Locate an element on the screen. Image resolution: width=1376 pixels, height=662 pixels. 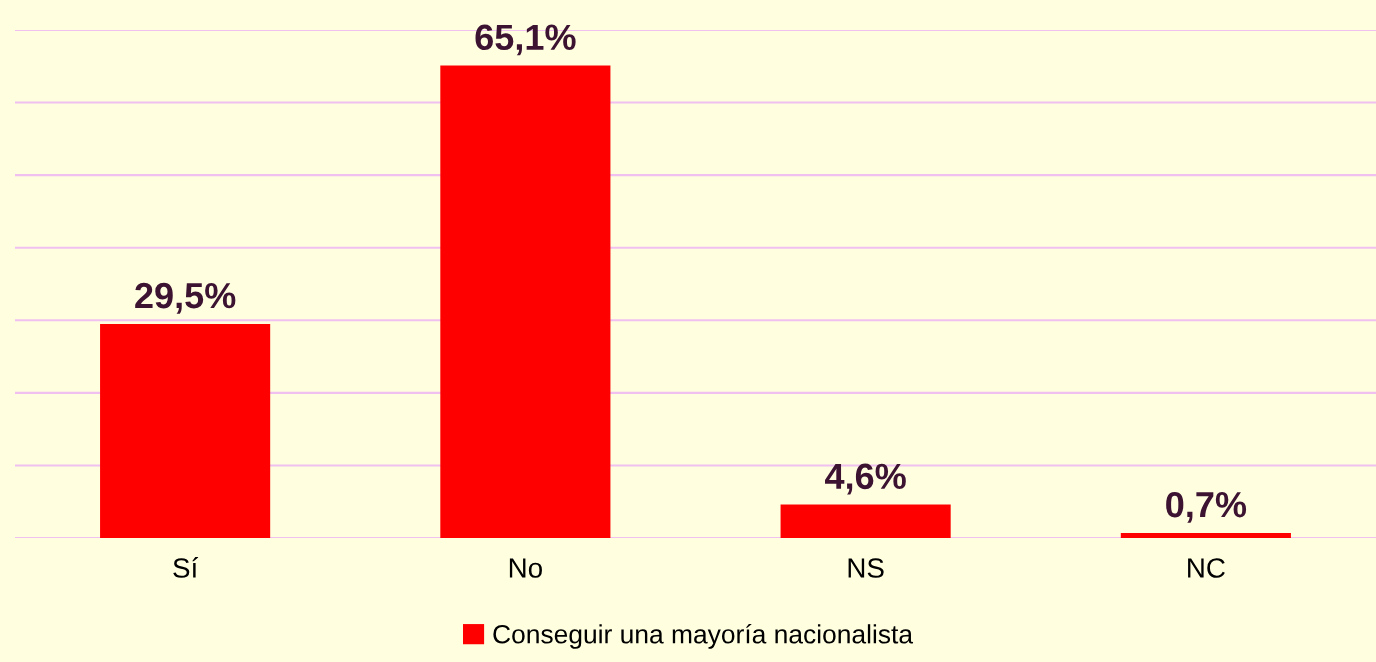
x-tick-label: No is located at coordinates (525, 568).